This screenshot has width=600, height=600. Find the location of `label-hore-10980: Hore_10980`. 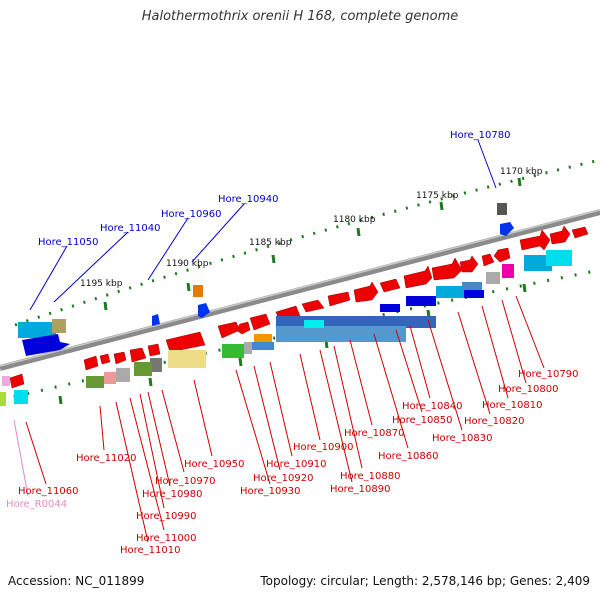

label-hore-10980: Hore_10980 is located at coordinates (172, 494).